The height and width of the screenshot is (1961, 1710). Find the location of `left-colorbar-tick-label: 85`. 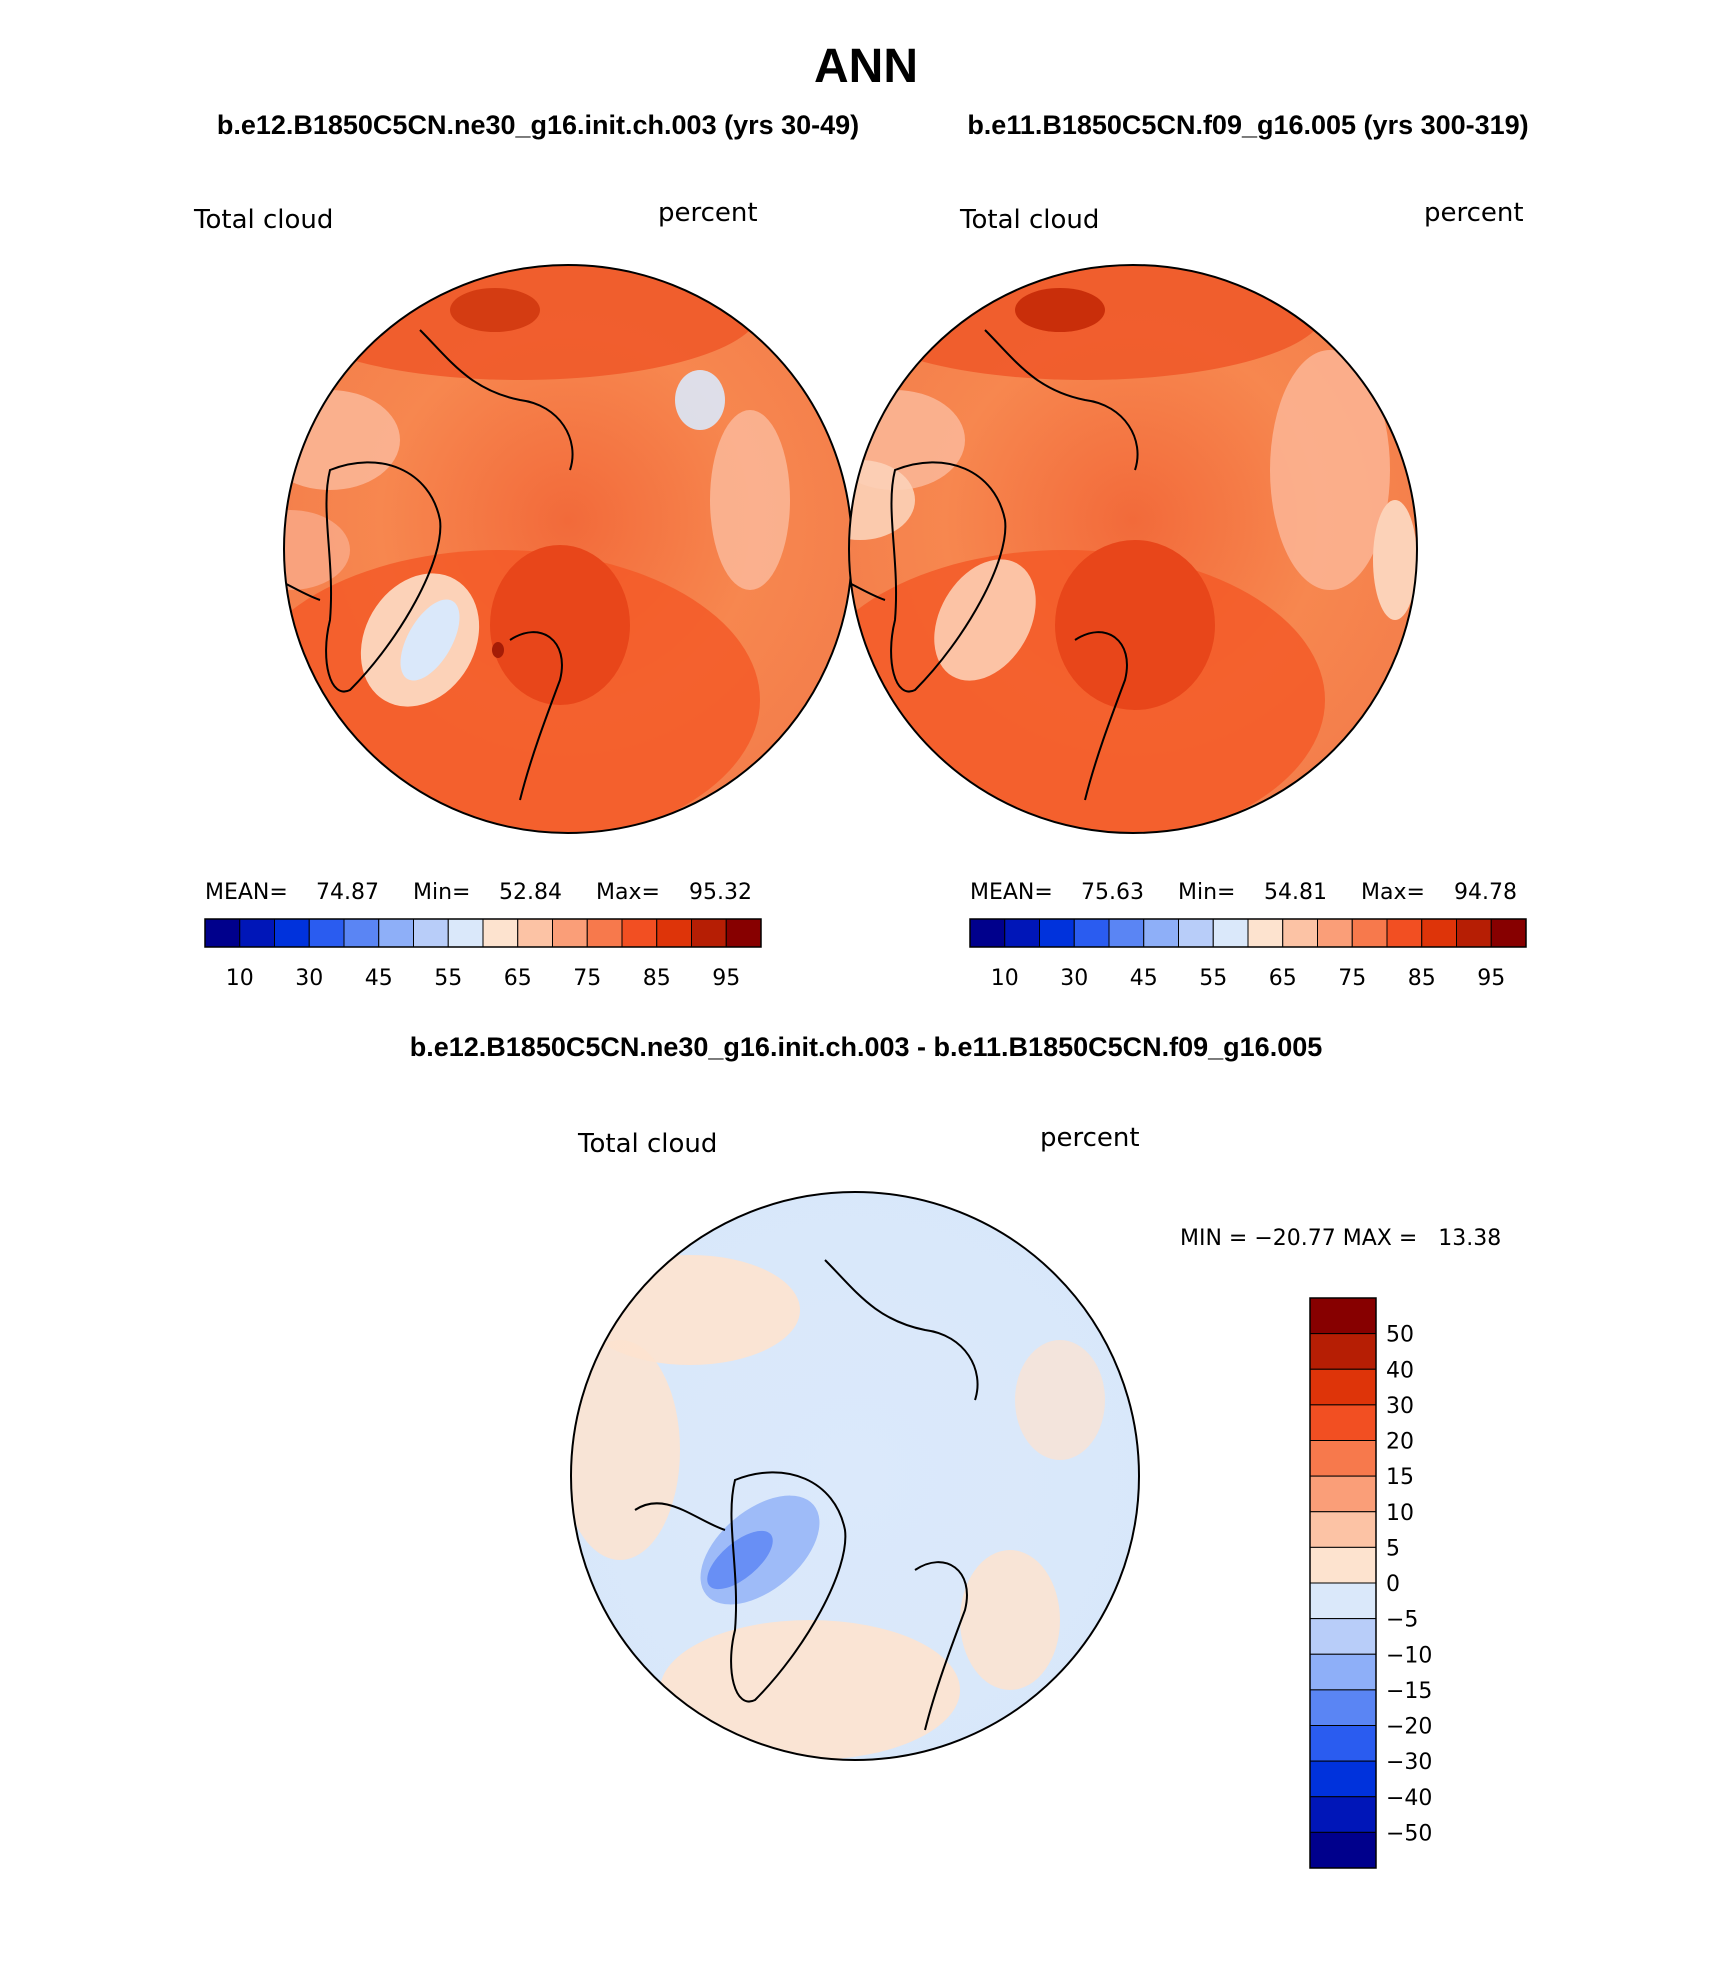

left-colorbar-tick-label: 85 is located at coordinates (657, 978).